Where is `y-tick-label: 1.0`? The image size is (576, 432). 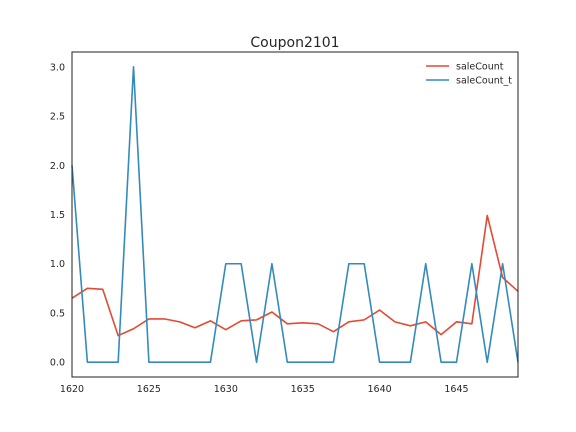 y-tick-label: 1.0 is located at coordinates (57, 264).